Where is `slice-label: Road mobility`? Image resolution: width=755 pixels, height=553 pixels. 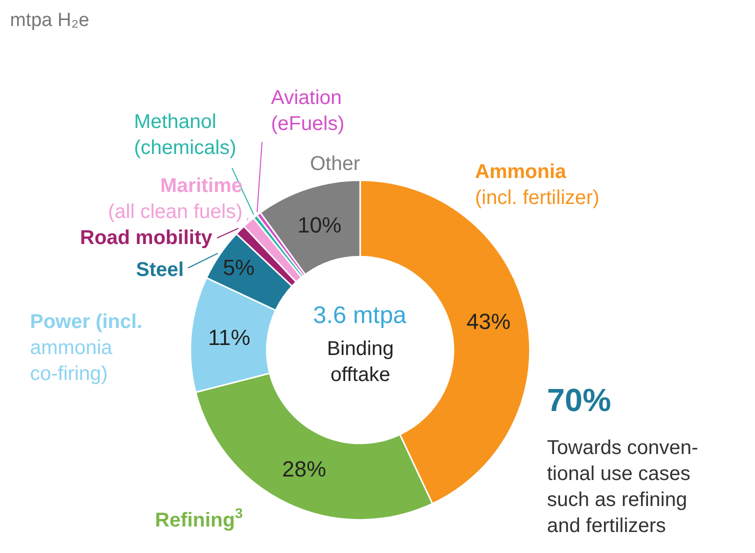
slice-label: Road mobility is located at coordinates (147, 238).